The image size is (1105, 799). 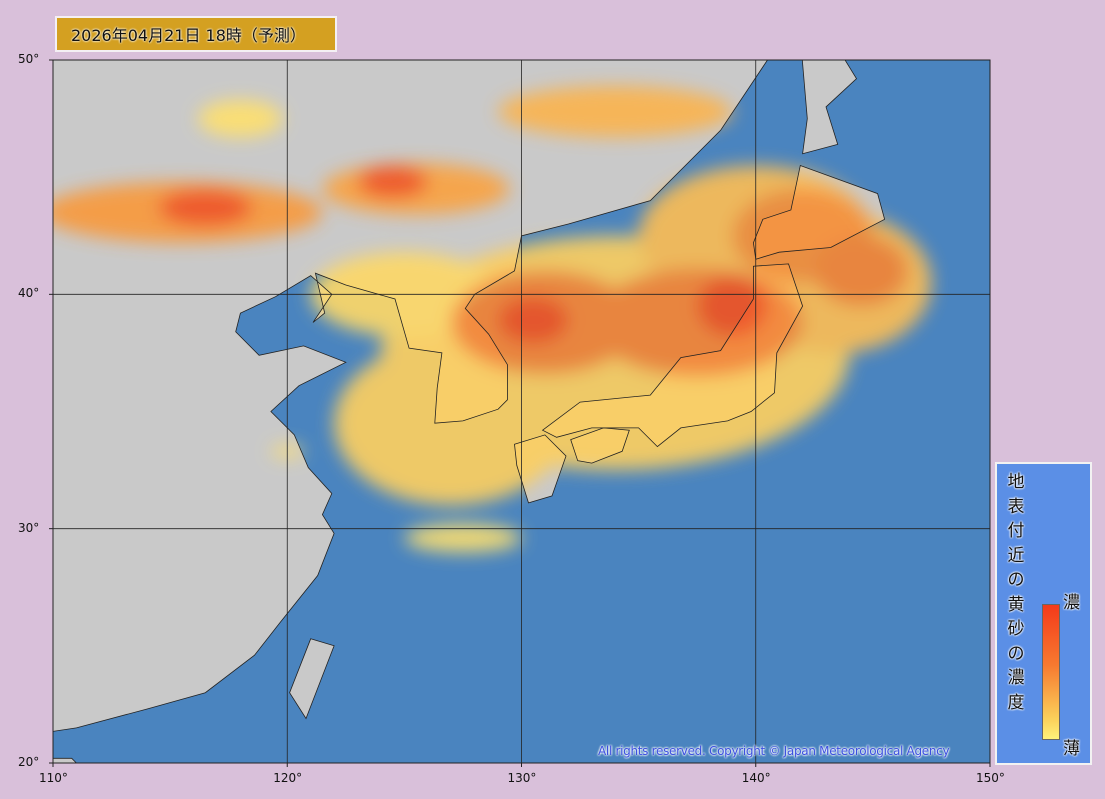 I want to click on lon-label: 110°, so click(x=53, y=778).